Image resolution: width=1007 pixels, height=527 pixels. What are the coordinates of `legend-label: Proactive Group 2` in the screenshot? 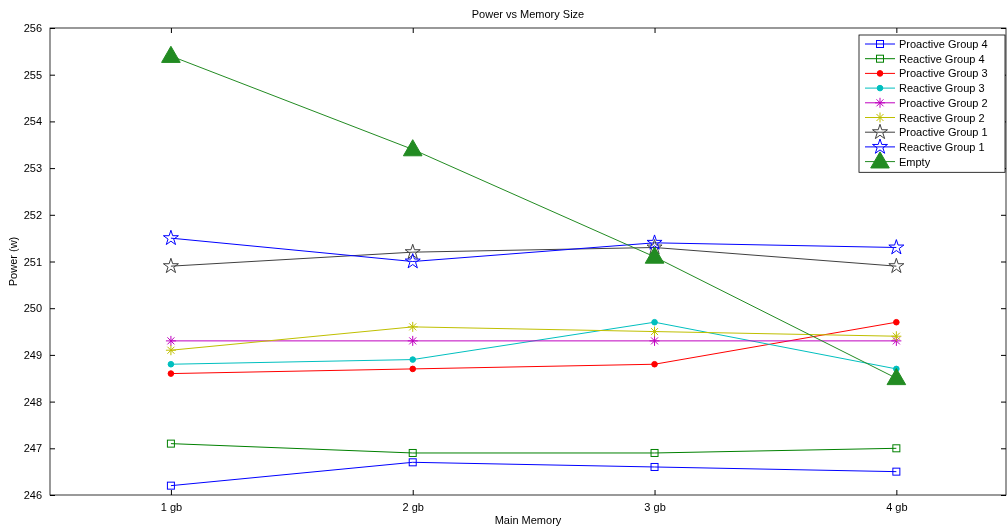 It's located at (943, 102).